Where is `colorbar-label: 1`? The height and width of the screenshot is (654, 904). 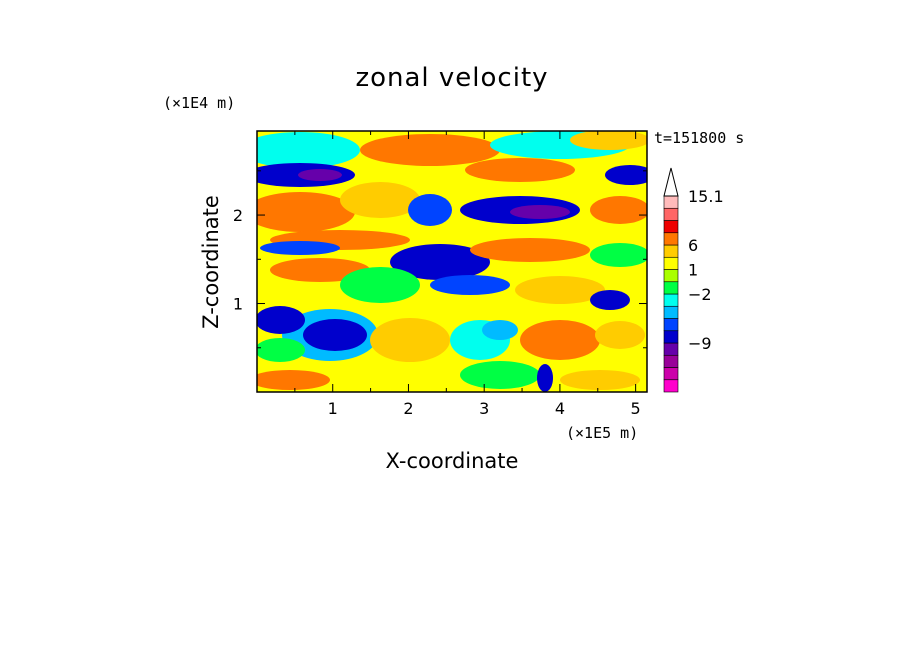 colorbar-label: 1 is located at coordinates (693, 270).